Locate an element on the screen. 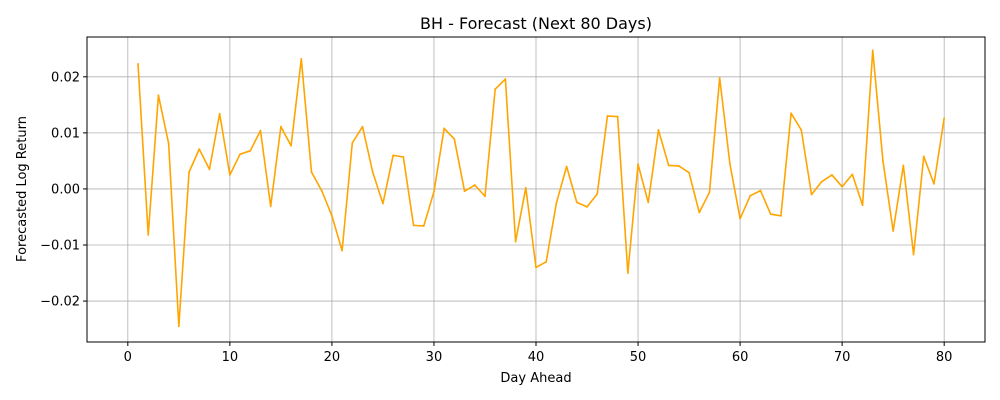 Image resolution: width=1000 pixels, height=400 pixels. x-tick-label: 80 is located at coordinates (944, 357).